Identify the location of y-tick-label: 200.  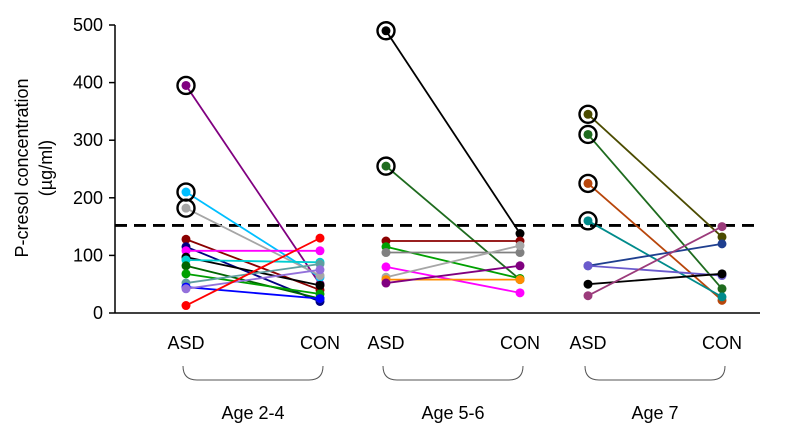
(88, 198).